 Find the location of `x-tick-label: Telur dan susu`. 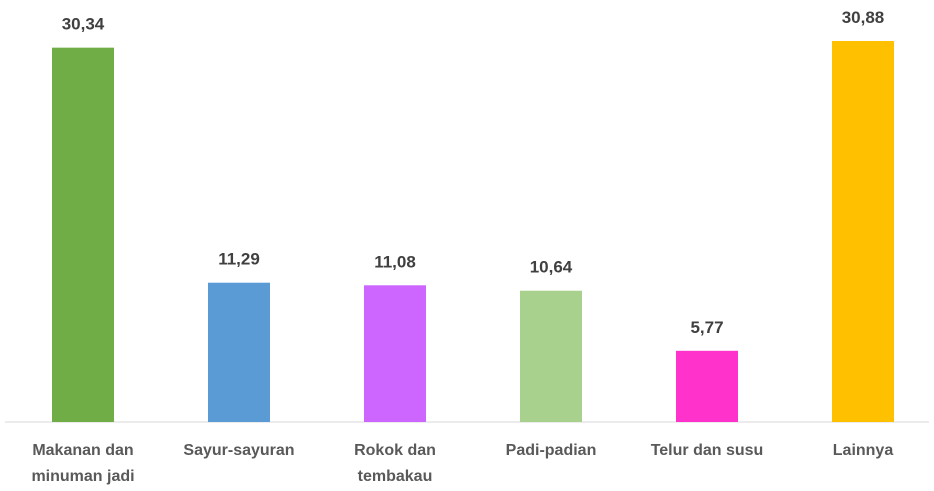

x-tick-label: Telur dan susu is located at coordinates (707, 450).